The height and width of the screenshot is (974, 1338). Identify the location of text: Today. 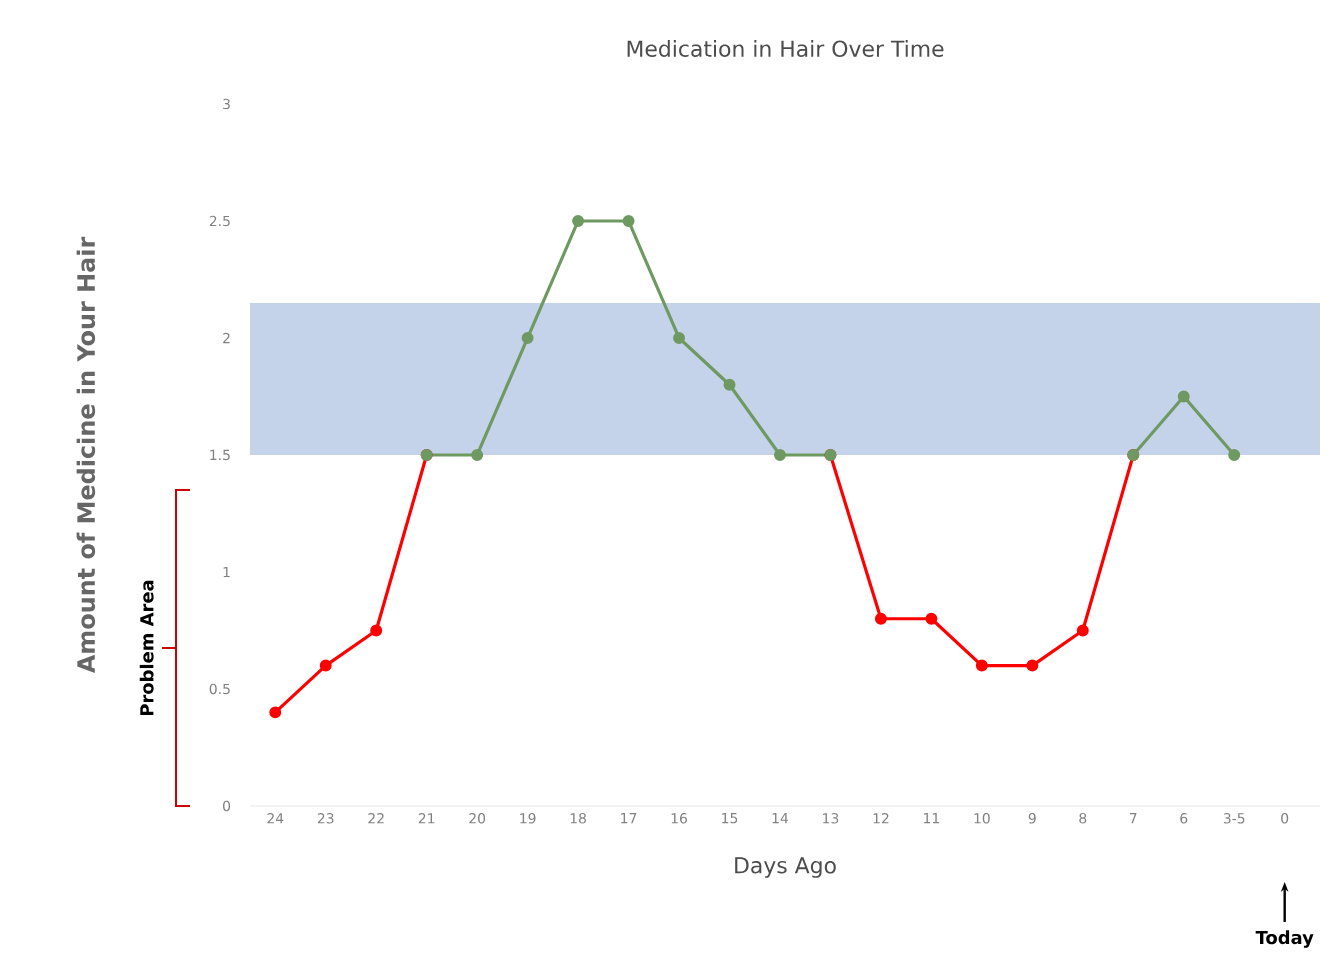
(1284, 939).